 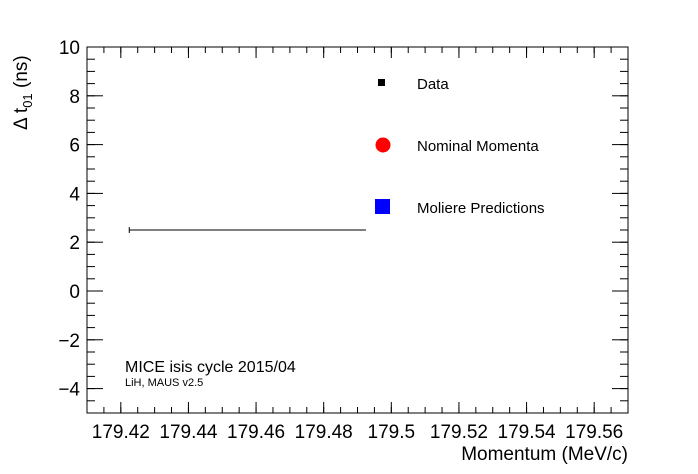 I want to click on legend-marker-square, so click(x=382, y=206).